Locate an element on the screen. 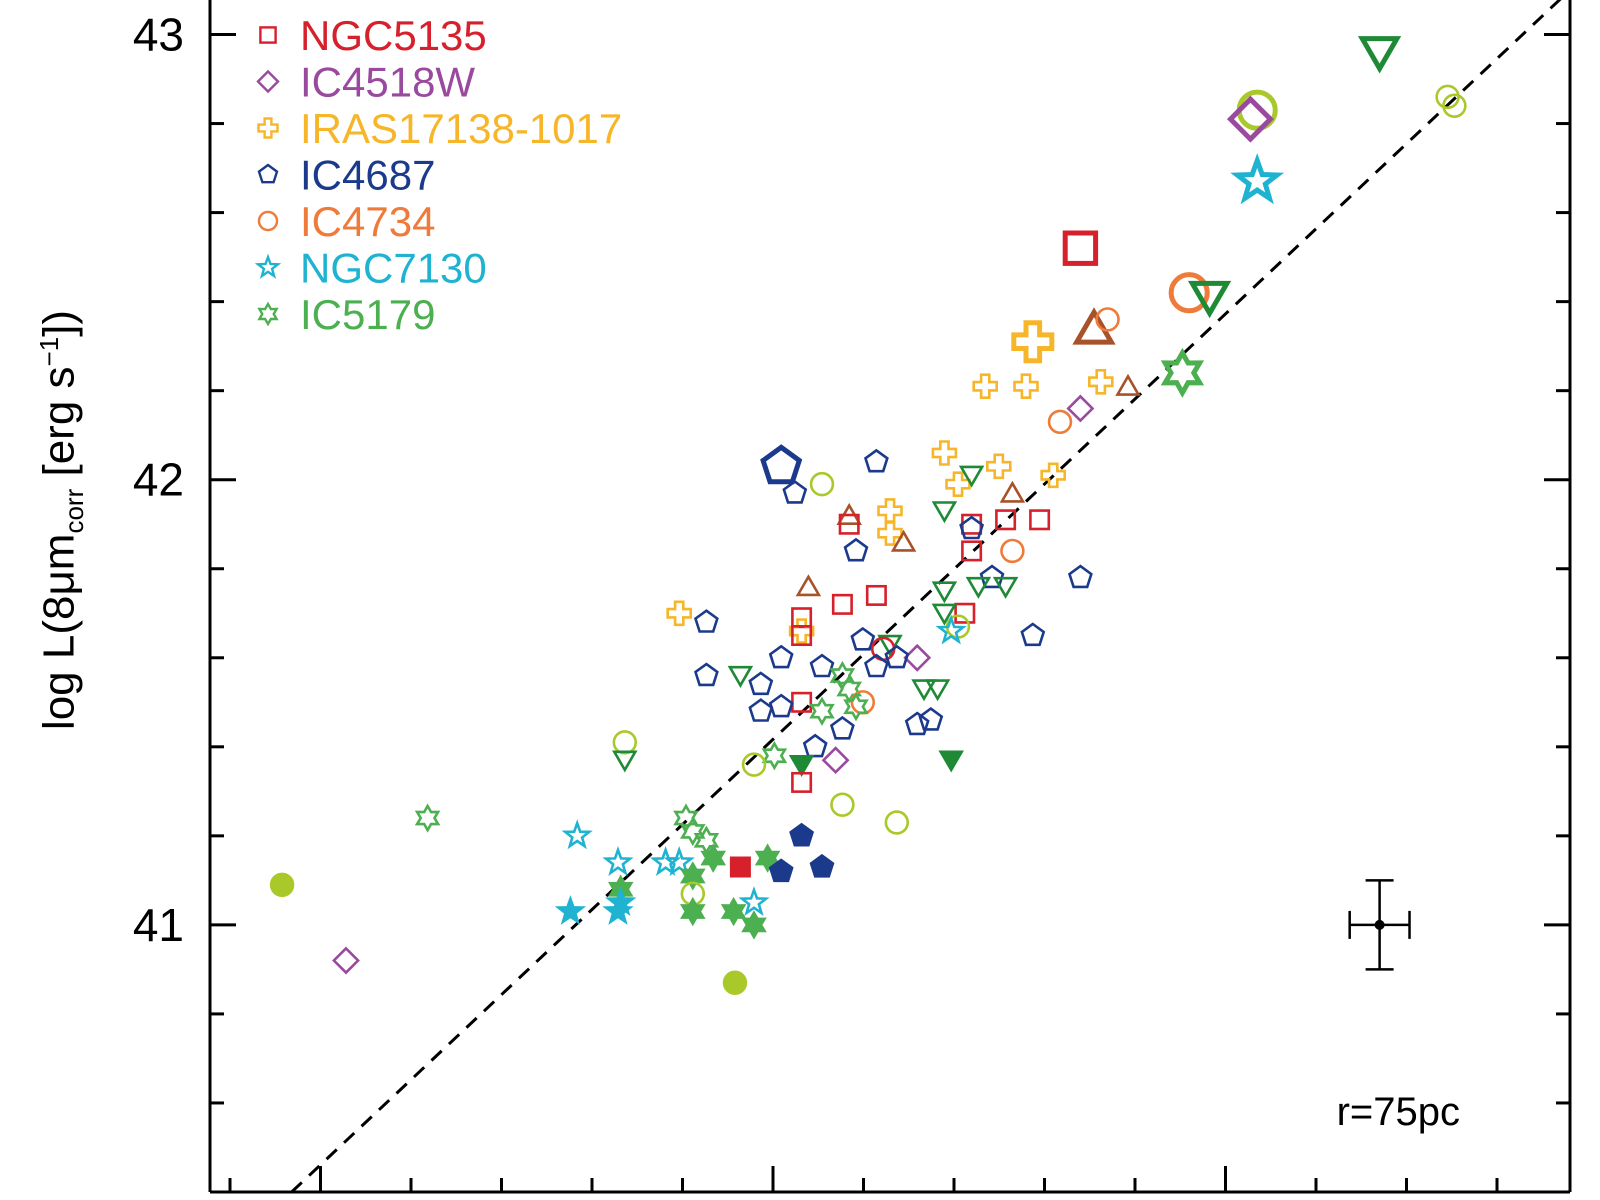 The width and height of the screenshot is (1600, 1200). y-axis-label-sup: −1 is located at coordinates (48, 351).